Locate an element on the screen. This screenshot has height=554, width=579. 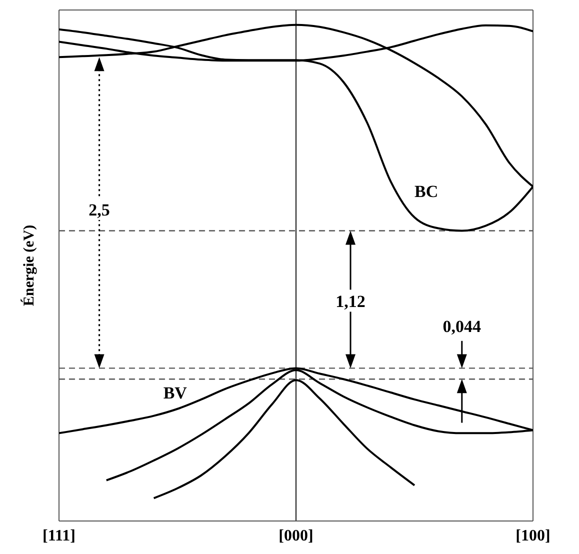
annotation: 2,5 is located at coordinates (99, 210).